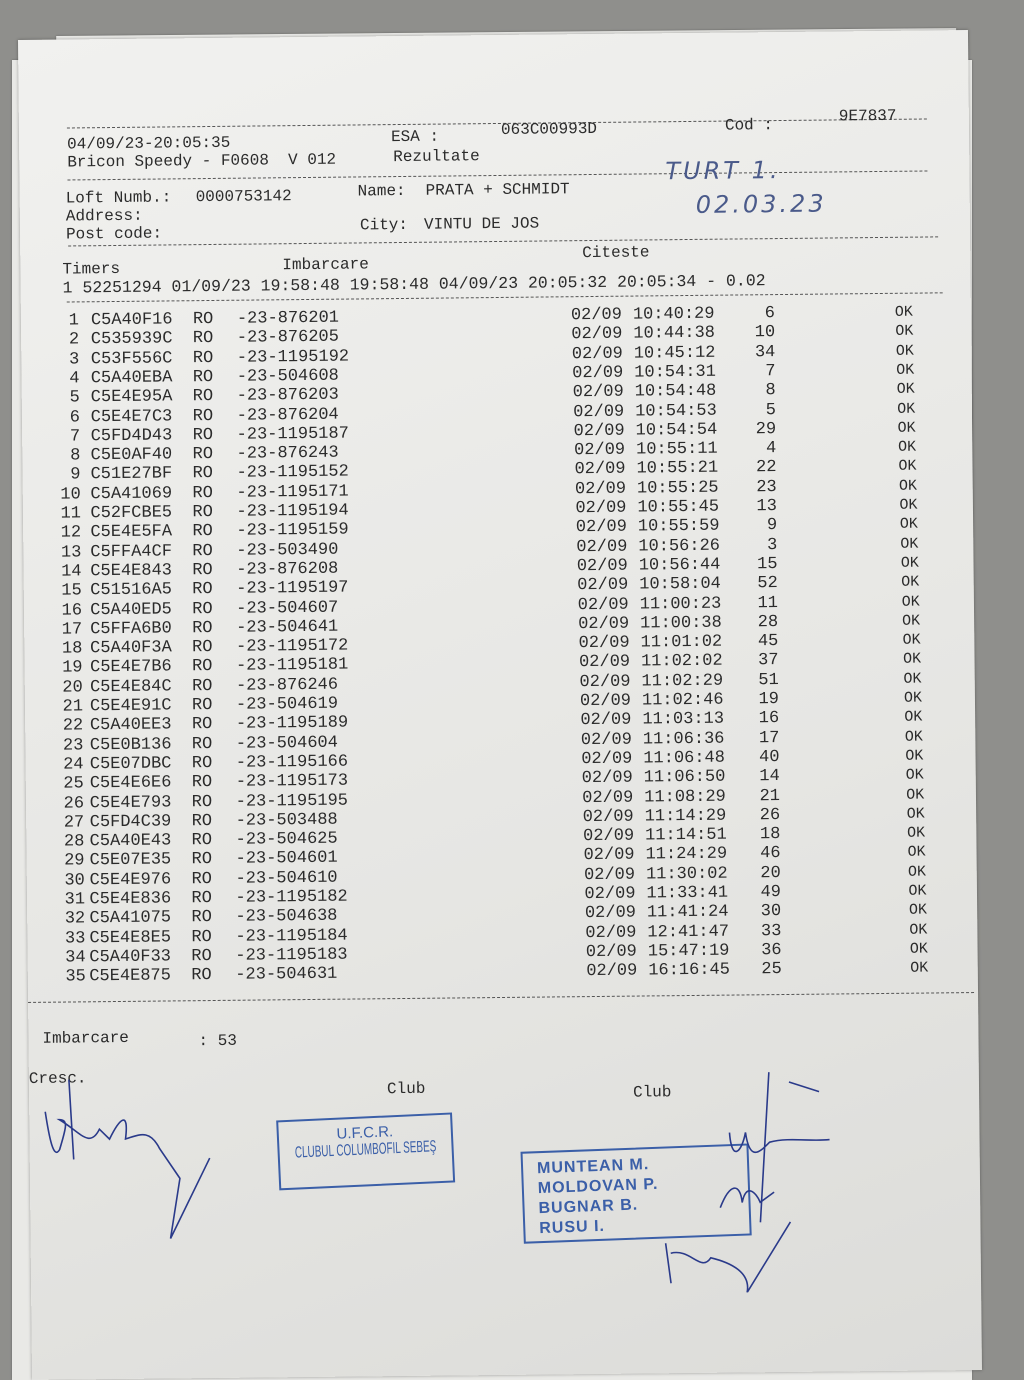 The image size is (1024, 1380). What do you see at coordinates (769, 757) in the screenshot?
I see `sequence-number: 40` at bounding box center [769, 757].